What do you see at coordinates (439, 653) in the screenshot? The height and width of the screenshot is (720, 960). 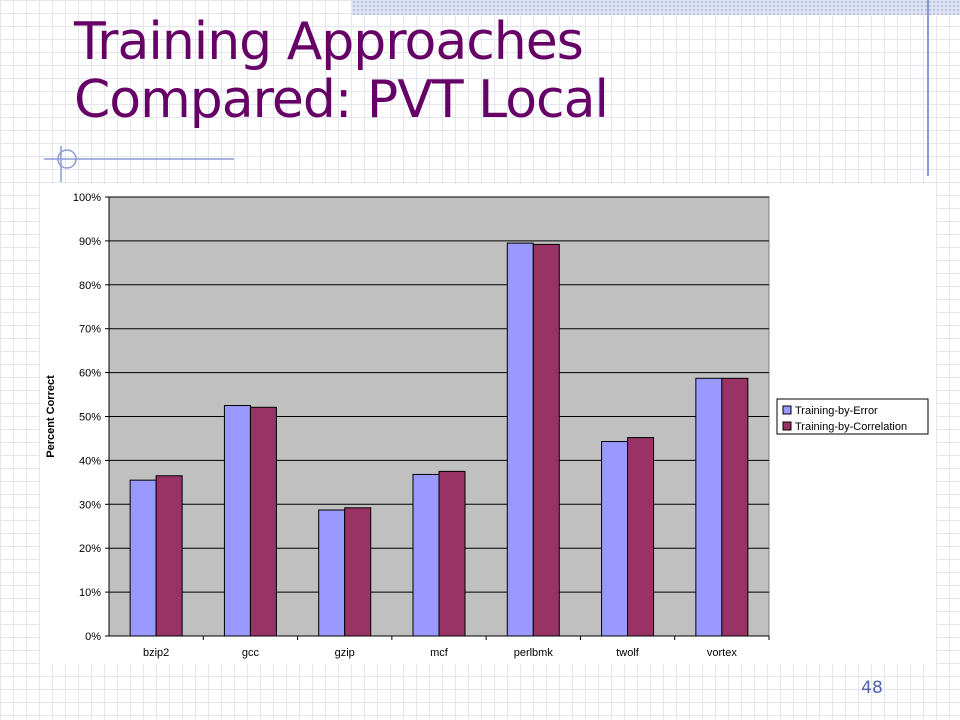 I see `x-tick-label: mcf` at bounding box center [439, 653].